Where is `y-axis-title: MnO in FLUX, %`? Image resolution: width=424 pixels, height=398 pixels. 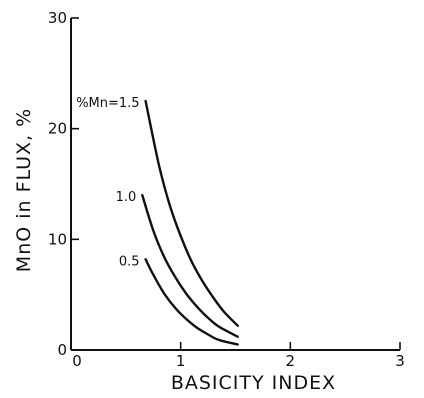 y-axis-title: MnO in FLUX, % is located at coordinates (24, 190).